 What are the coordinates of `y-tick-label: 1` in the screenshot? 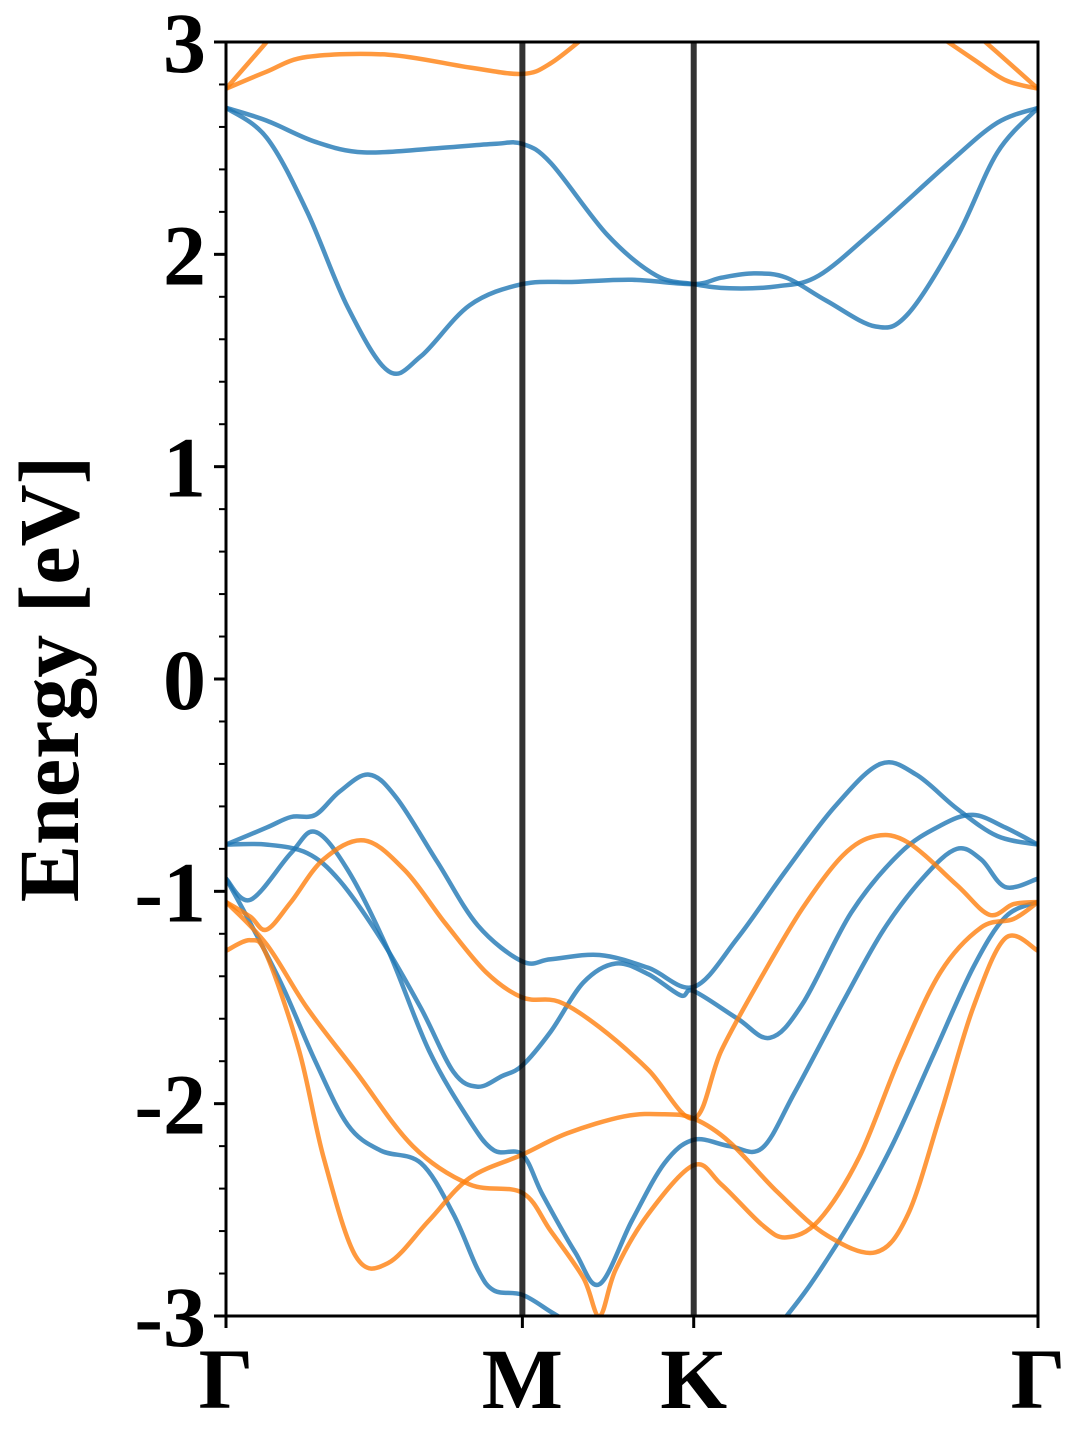 It's located at (184, 468).